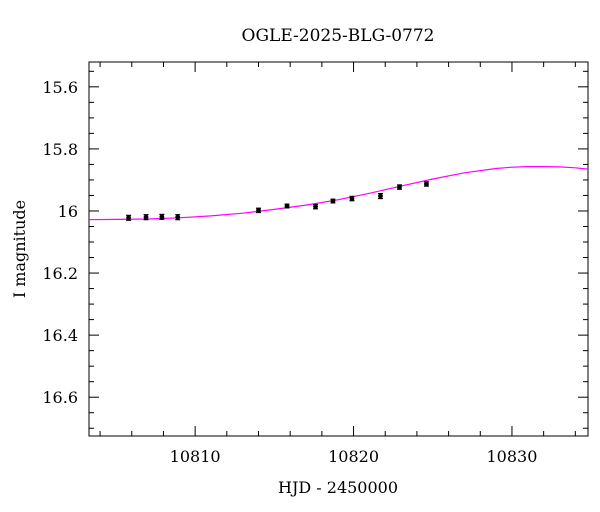 This screenshot has height=512, width=600. What do you see at coordinates (338, 36) in the screenshot?
I see `chart-title: OGLE-2025-BLG-0772` at bounding box center [338, 36].